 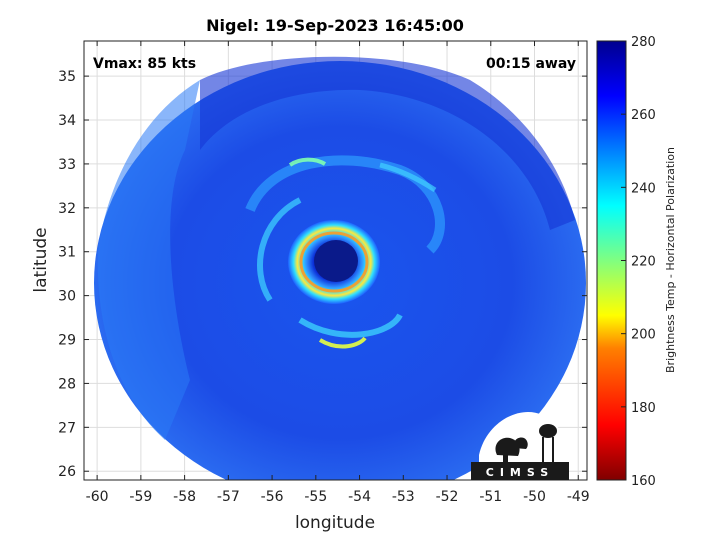 I want to click on x-tick-label: -51, so click(x=490, y=497).